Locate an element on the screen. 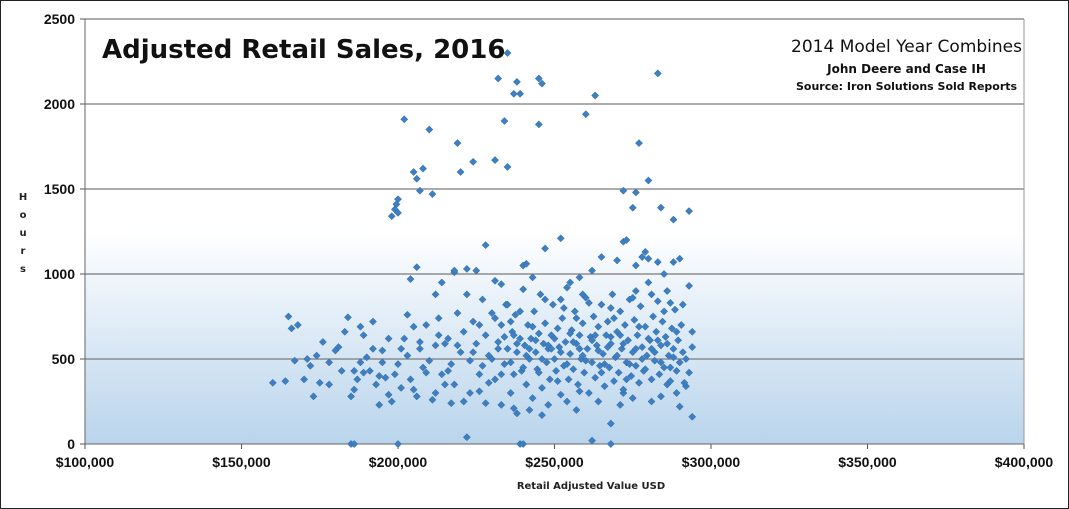 The height and width of the screenshot is (509, 1069). y-tick-label: 2000 is located at coordinates (59, 104).